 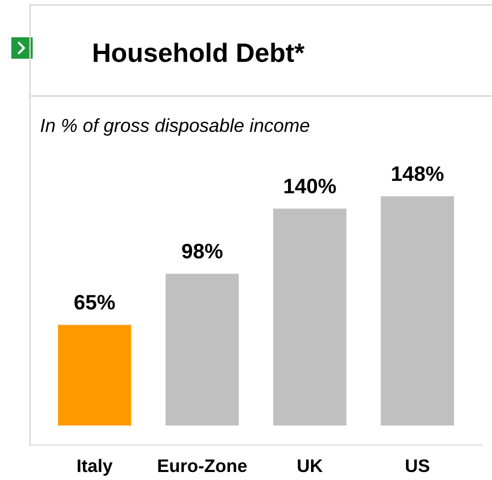 What do you see at coordinates (418, 465) in the screenshot?
I see `x-tick-label: US` at bounding box center [418, 465].